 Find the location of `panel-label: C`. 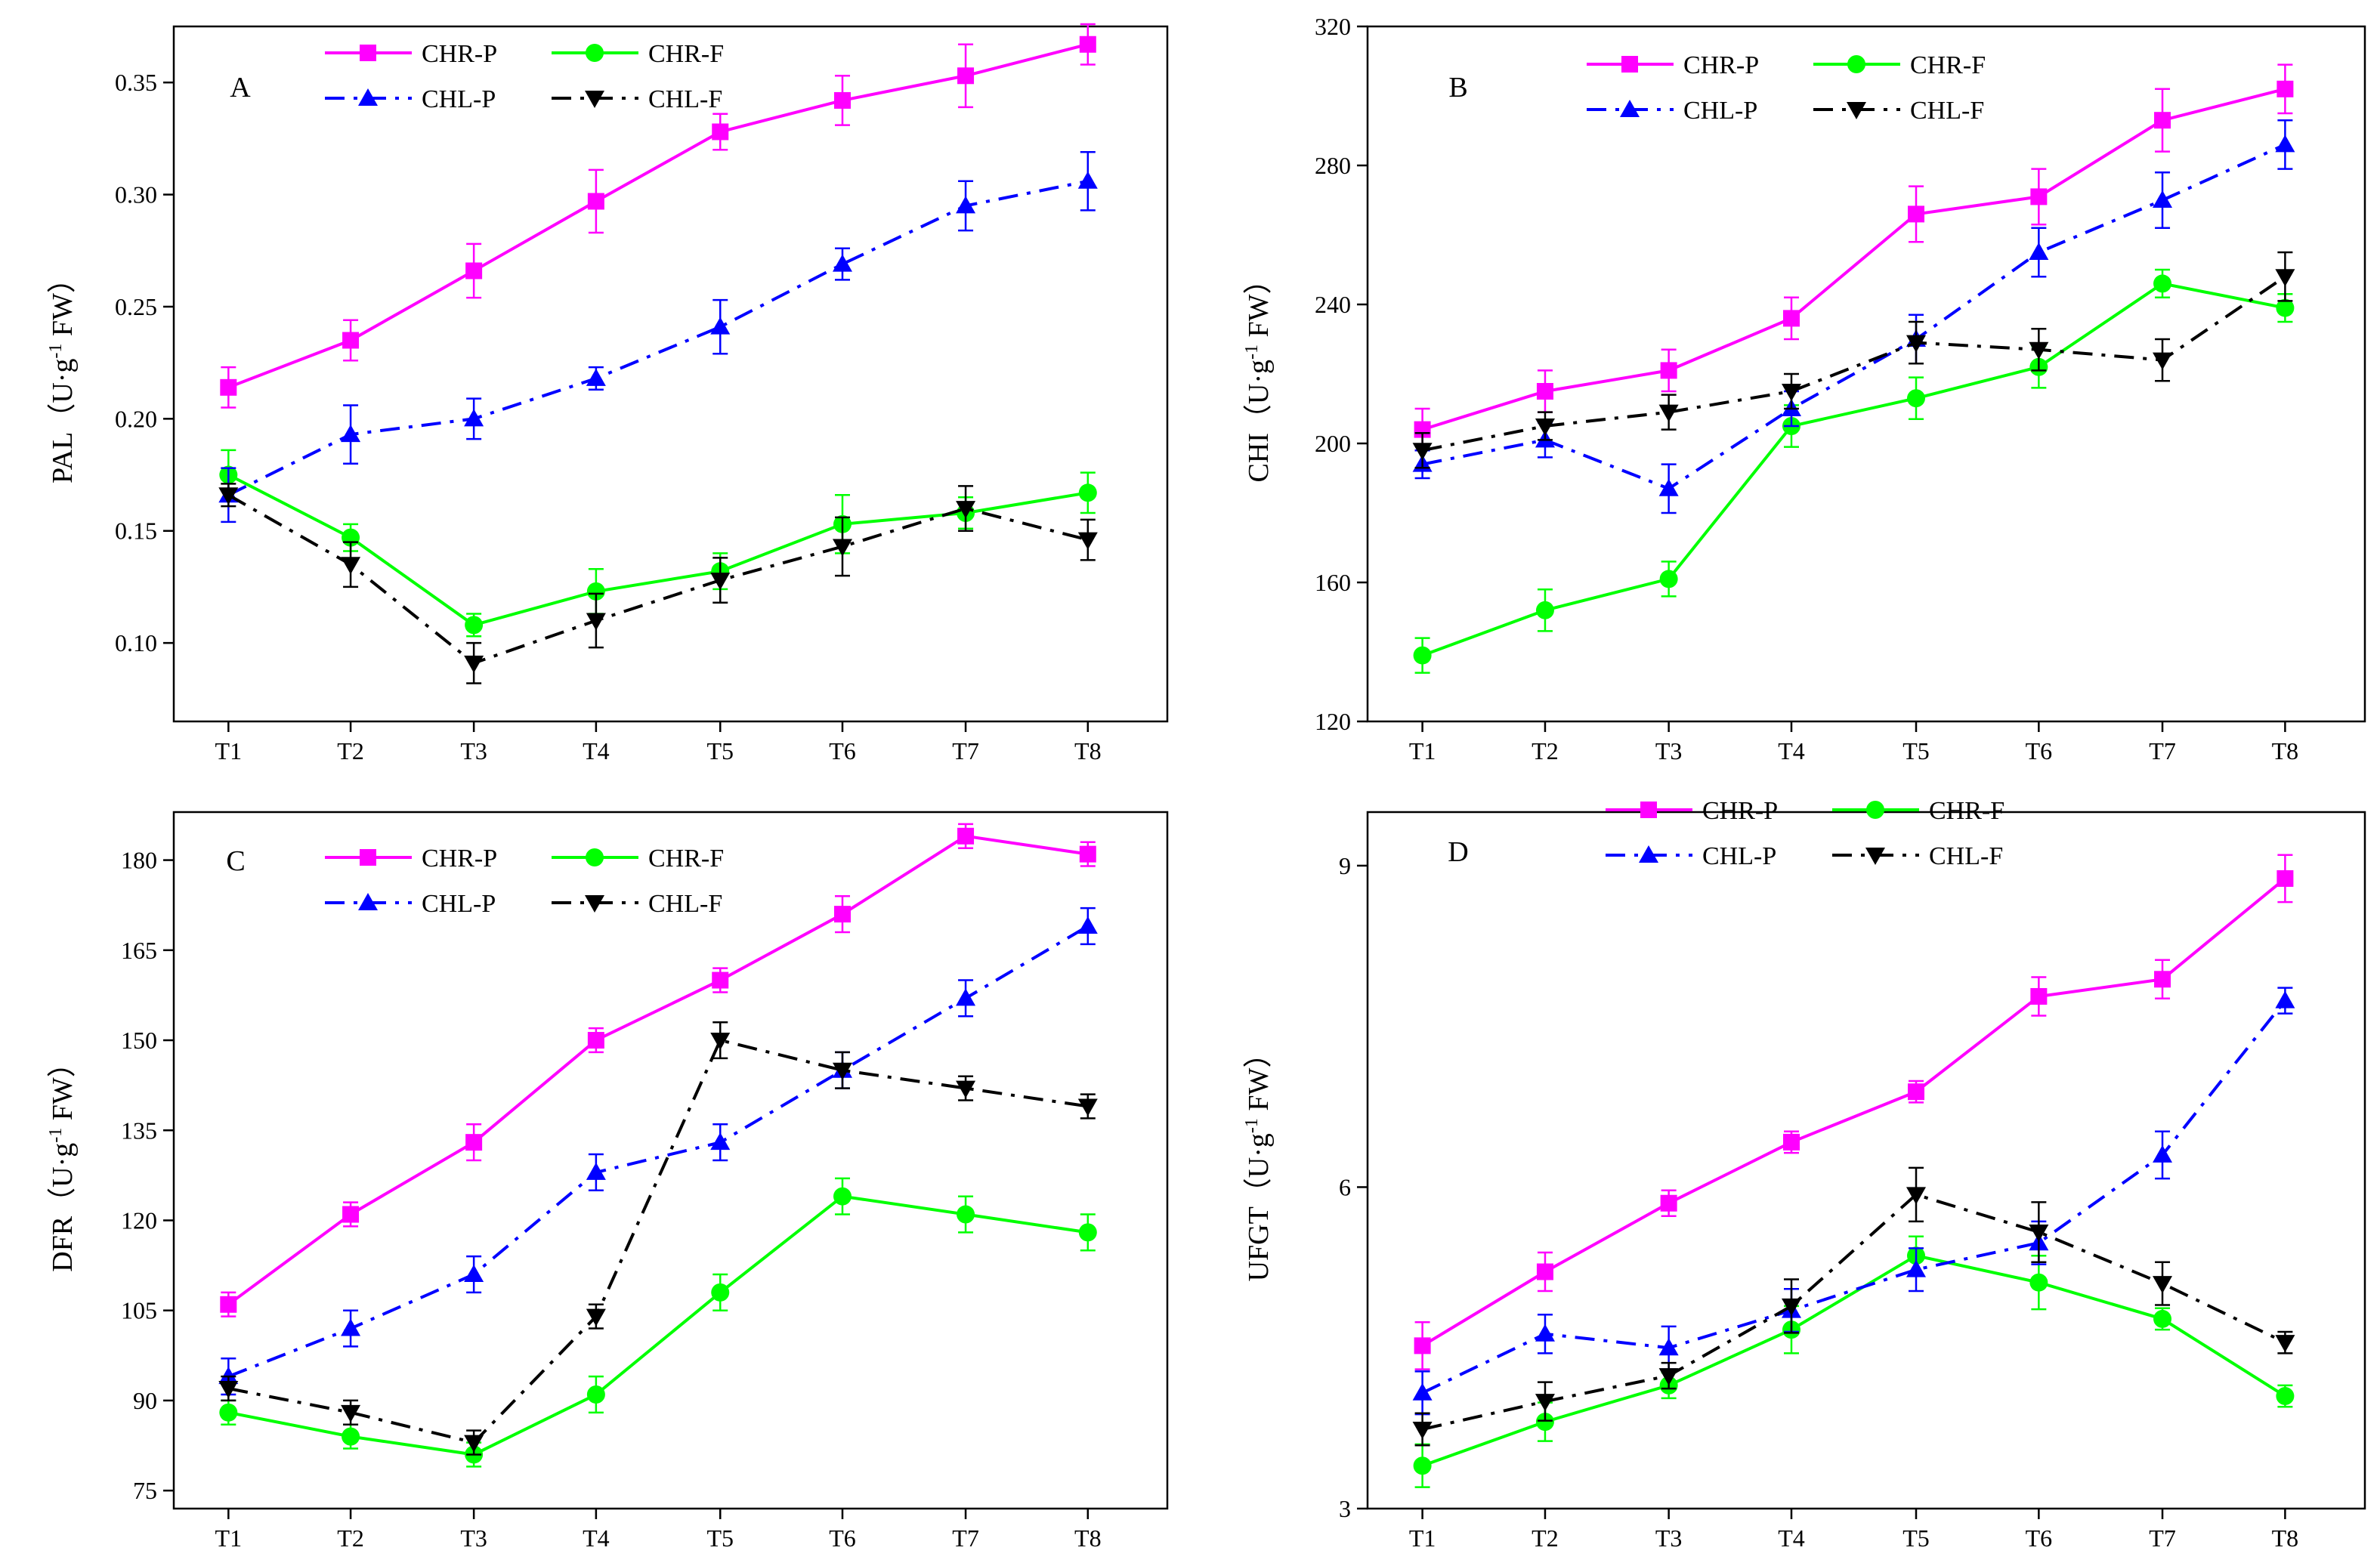

panel-label: C is located at coordinates (235, 861).